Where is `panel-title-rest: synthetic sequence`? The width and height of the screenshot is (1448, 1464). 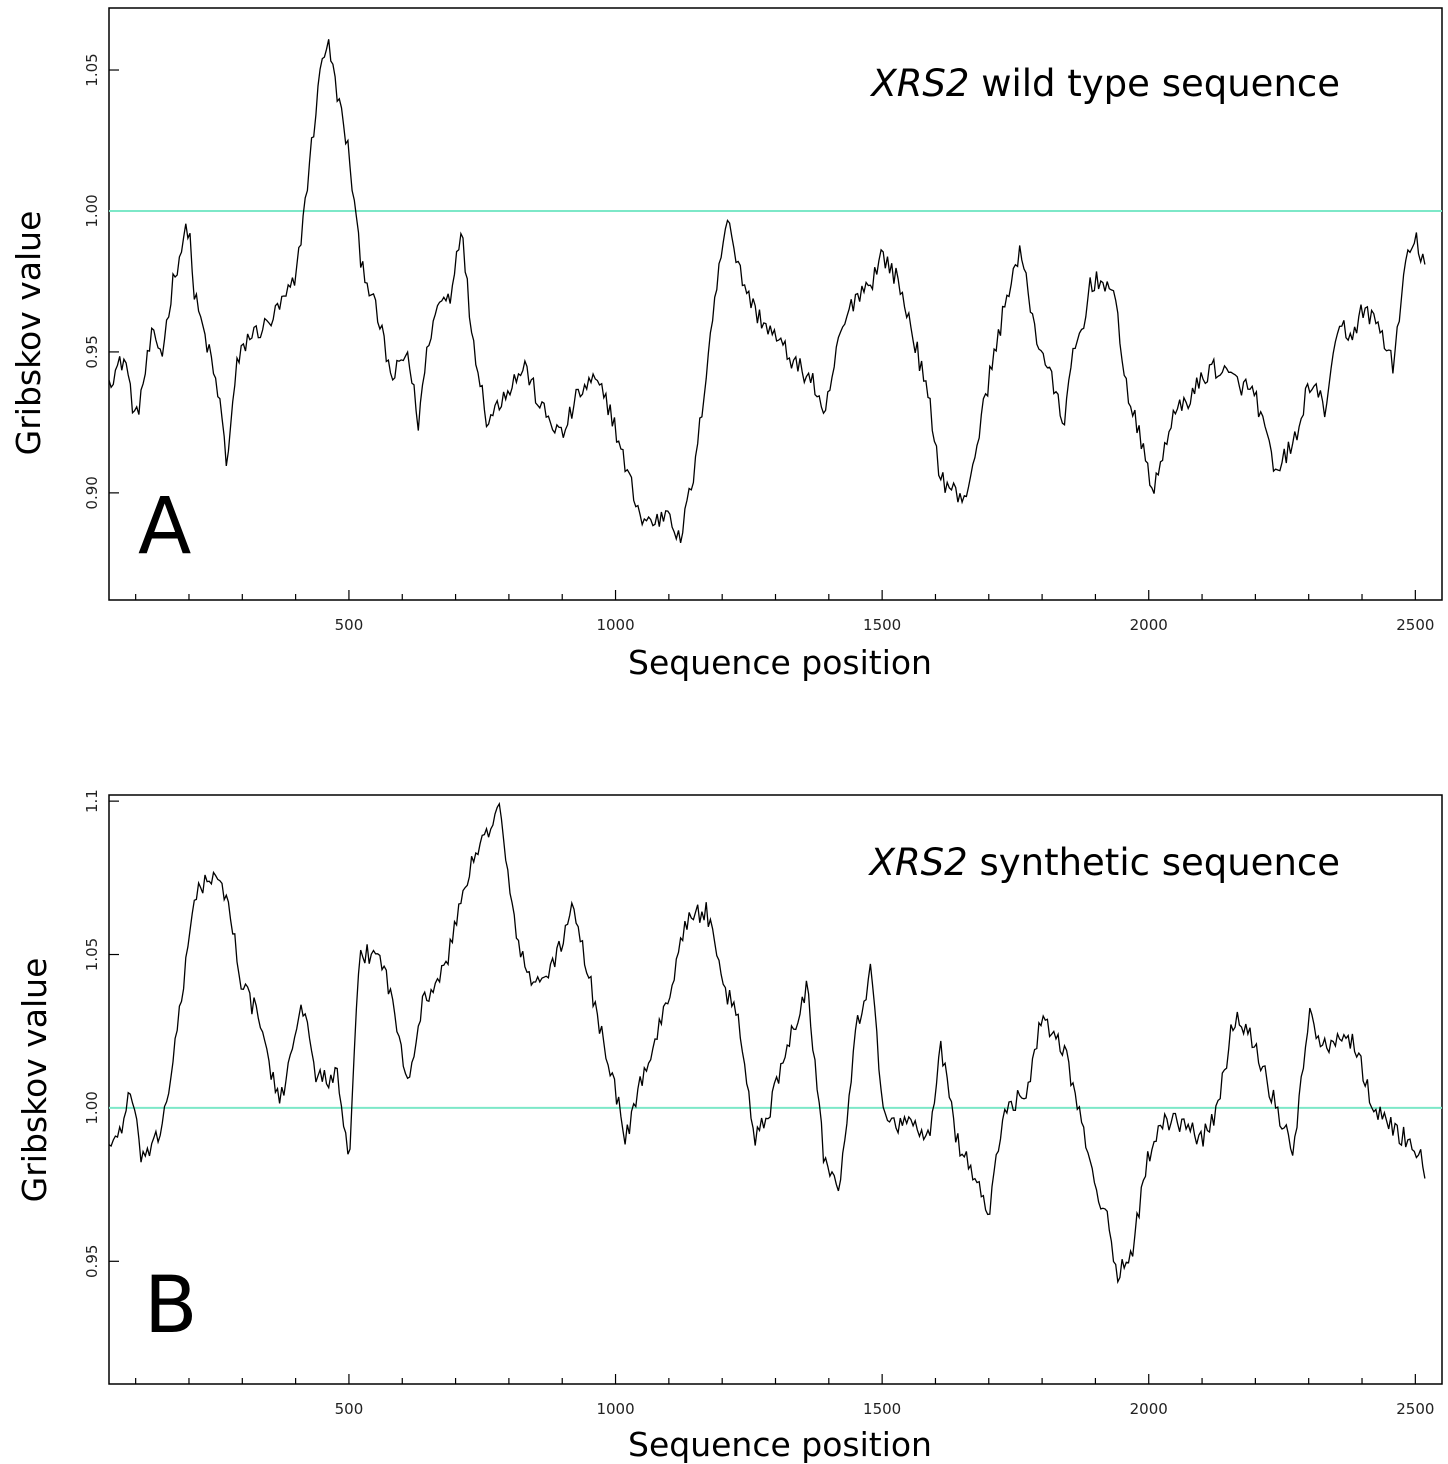 panel-title-rest: synthetic sequence is located at coordinates (1154, 862).